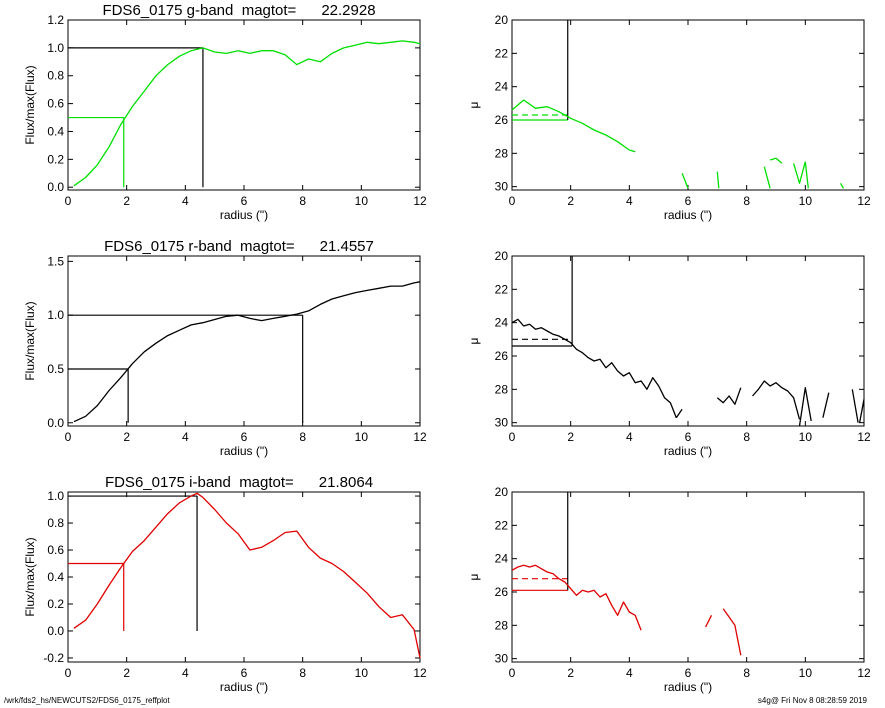  Describe the element at coordinates (55, 369) in the screenshot. I see `y-tick-label: 0.5` at that location.